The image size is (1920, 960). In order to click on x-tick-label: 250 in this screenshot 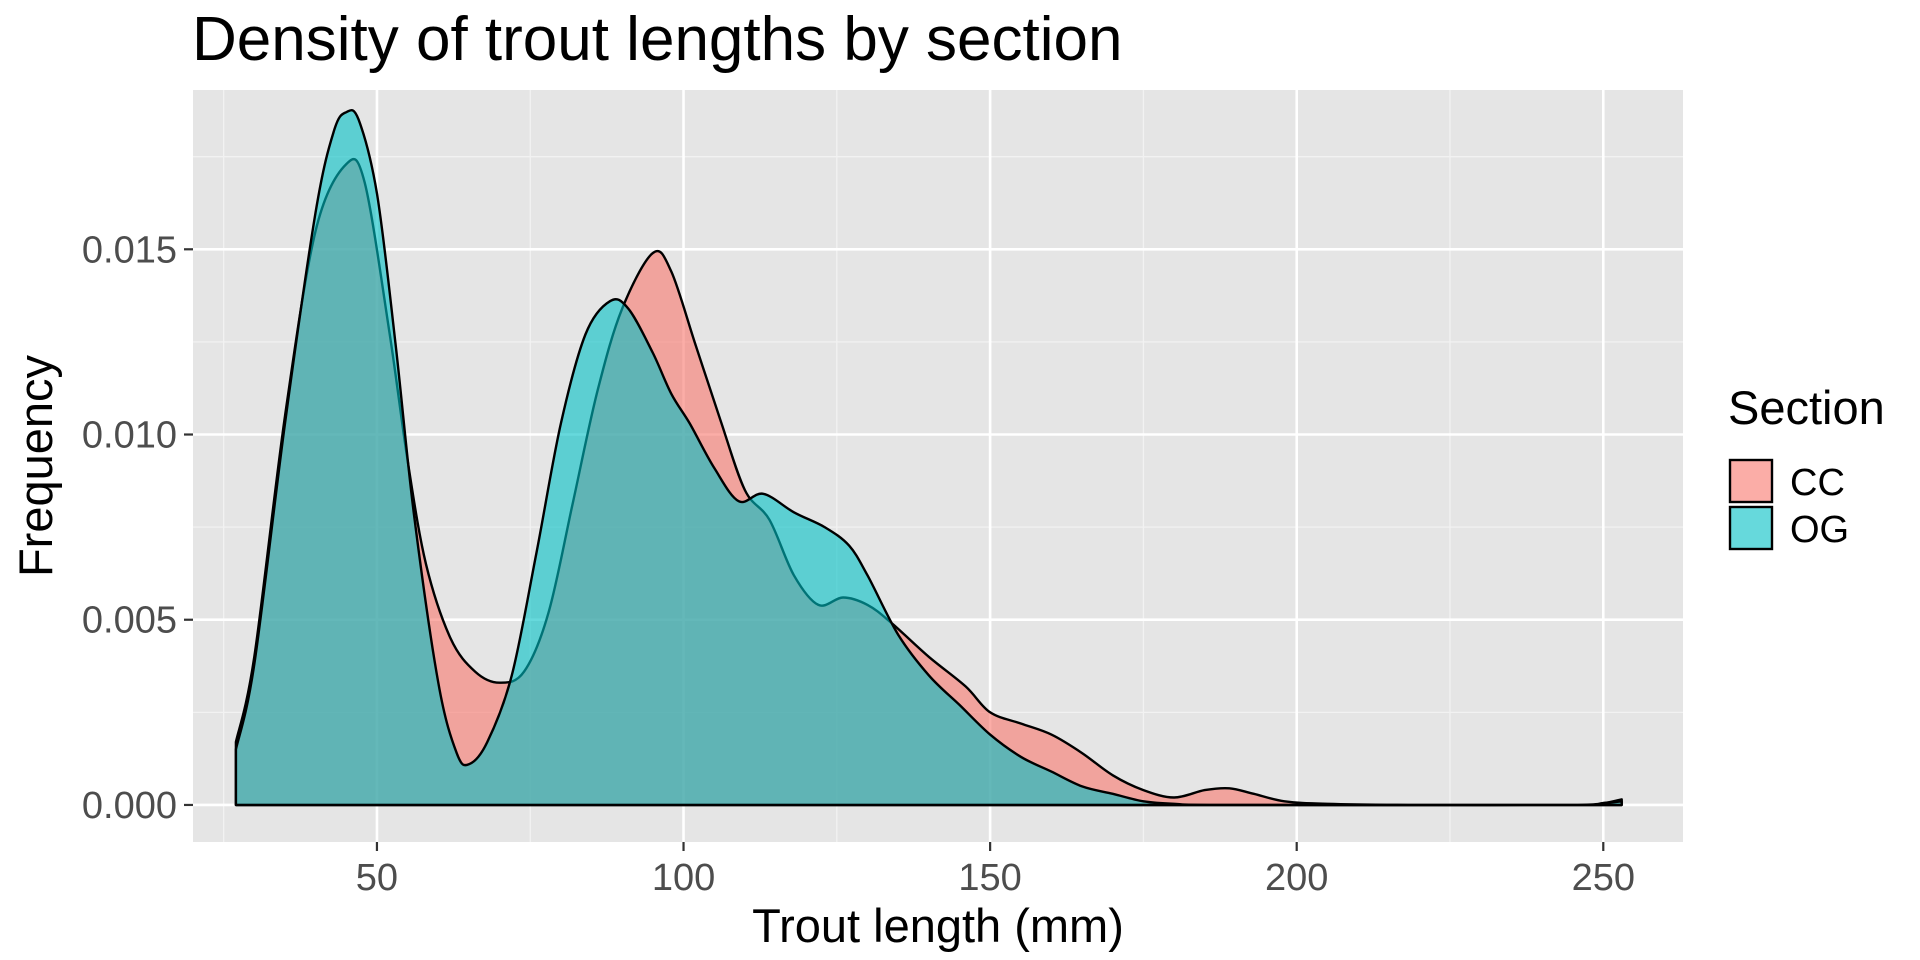, I will do `click(1603, 878)`.